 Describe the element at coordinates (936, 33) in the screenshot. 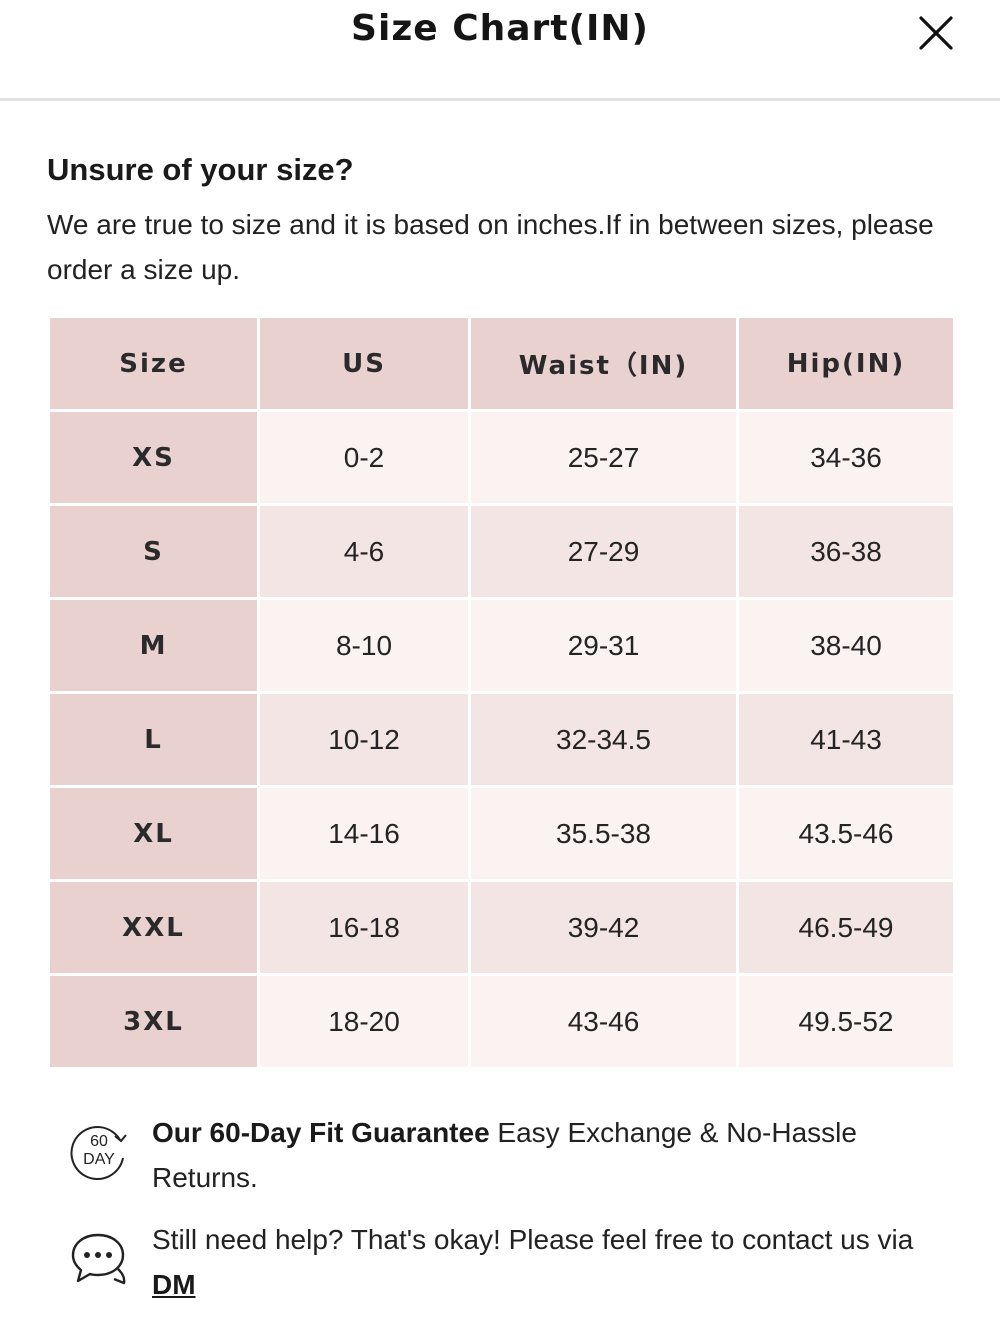

I see `close-icon` at that location.